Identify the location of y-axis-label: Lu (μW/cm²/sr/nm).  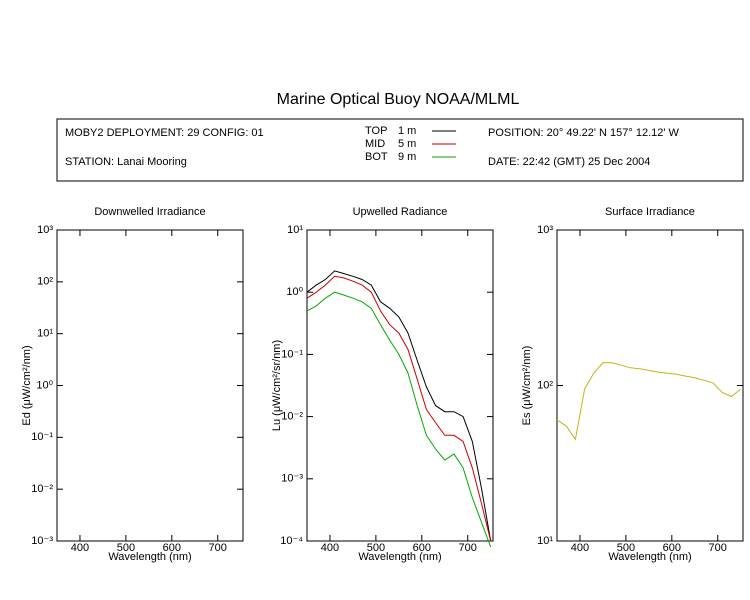
(277, 385).